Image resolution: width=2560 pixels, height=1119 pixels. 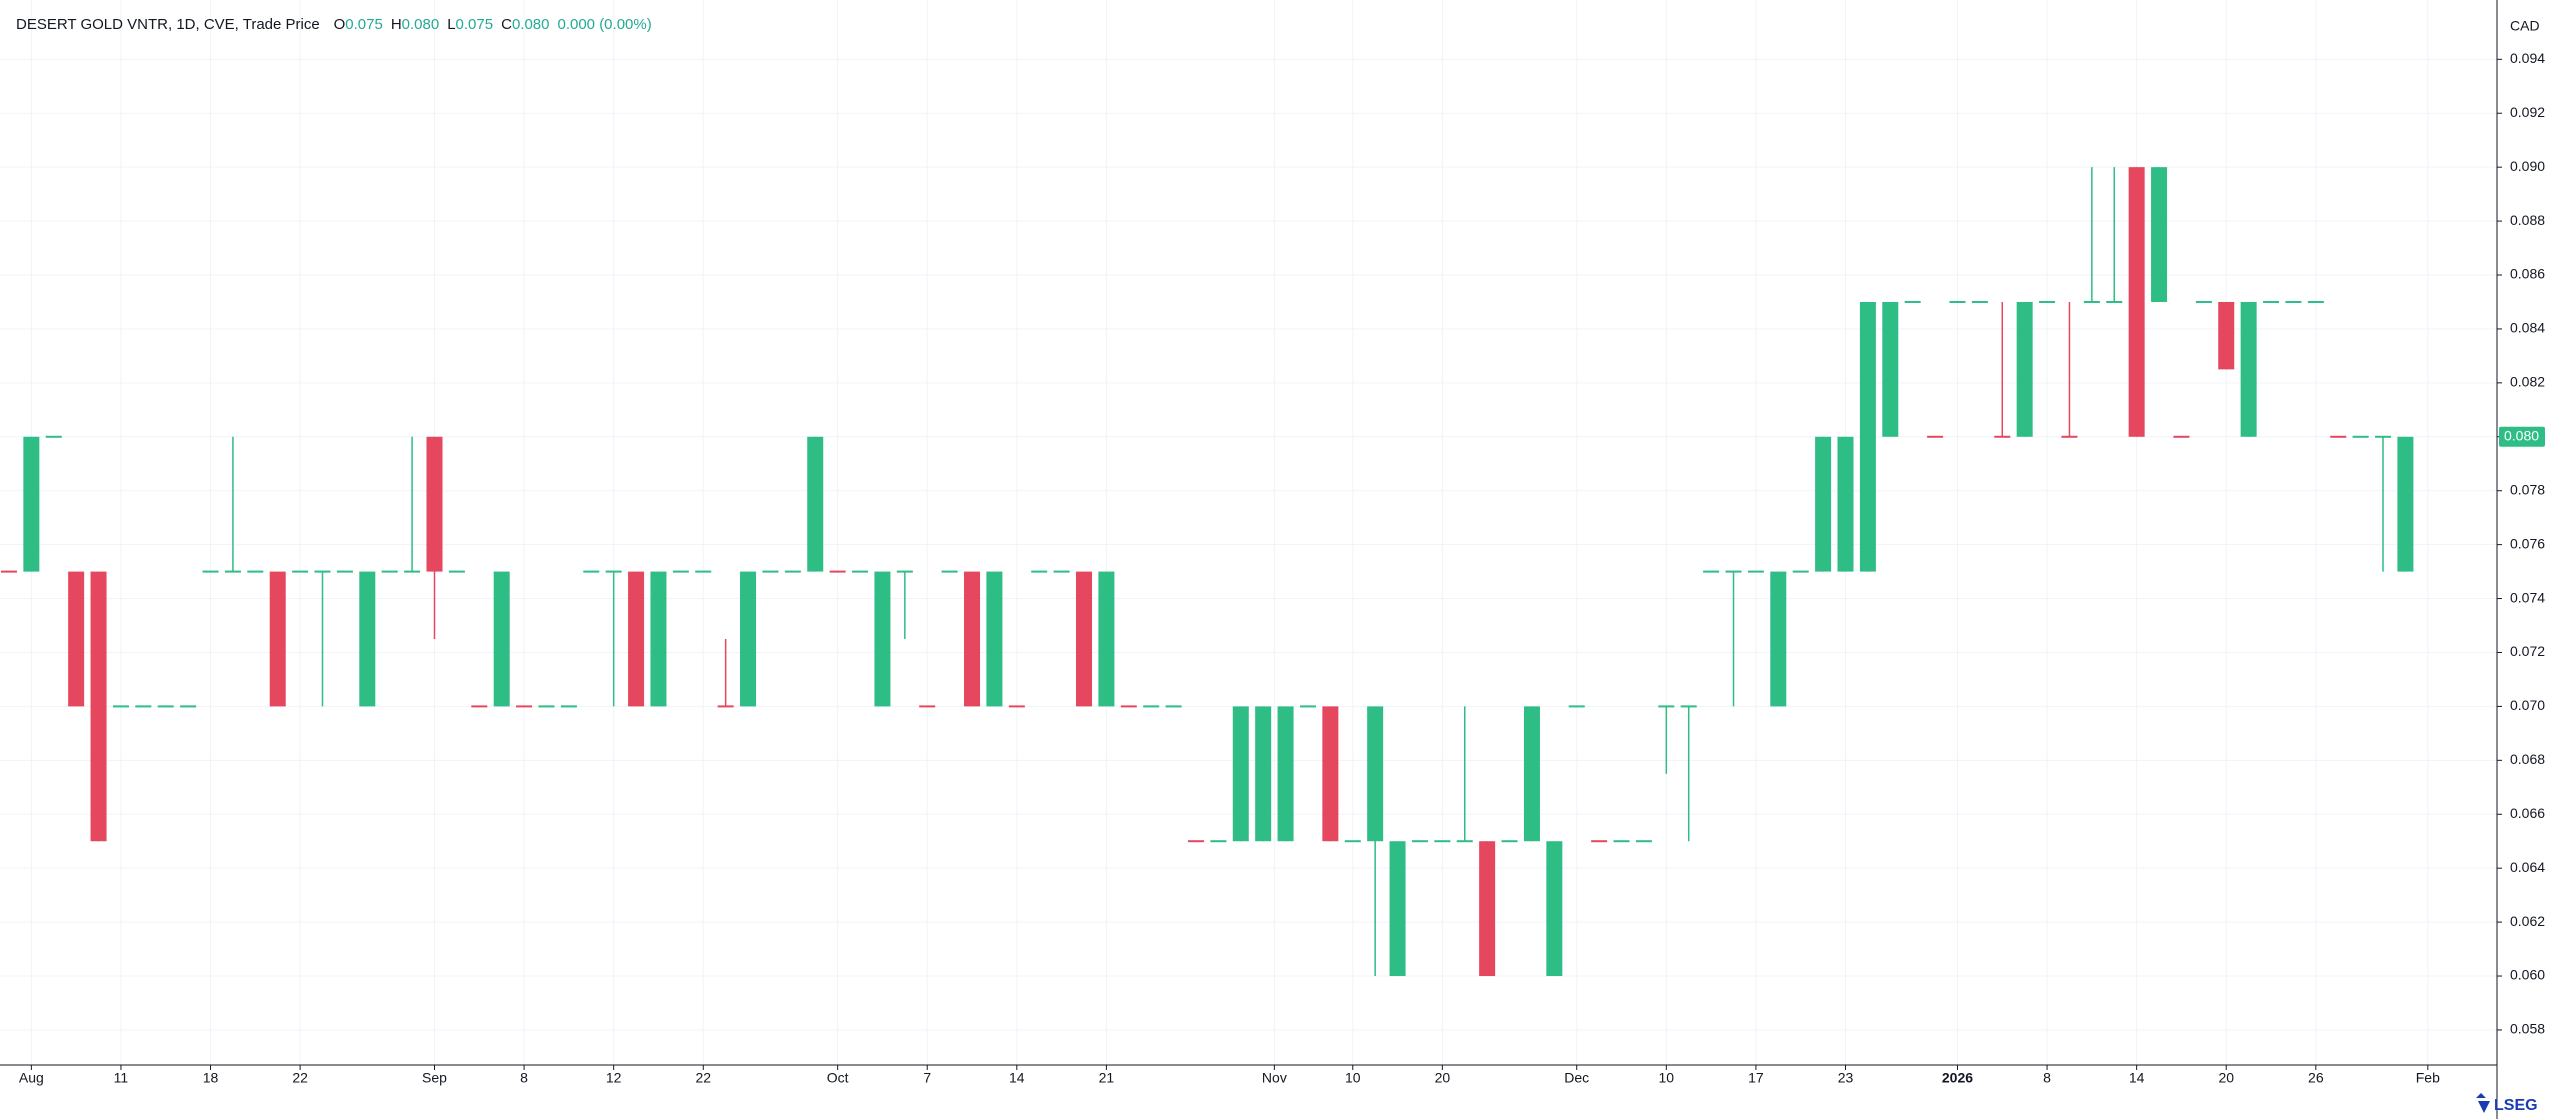 I want to click on x-tick-label: 22, so click(x=300, y=1078).